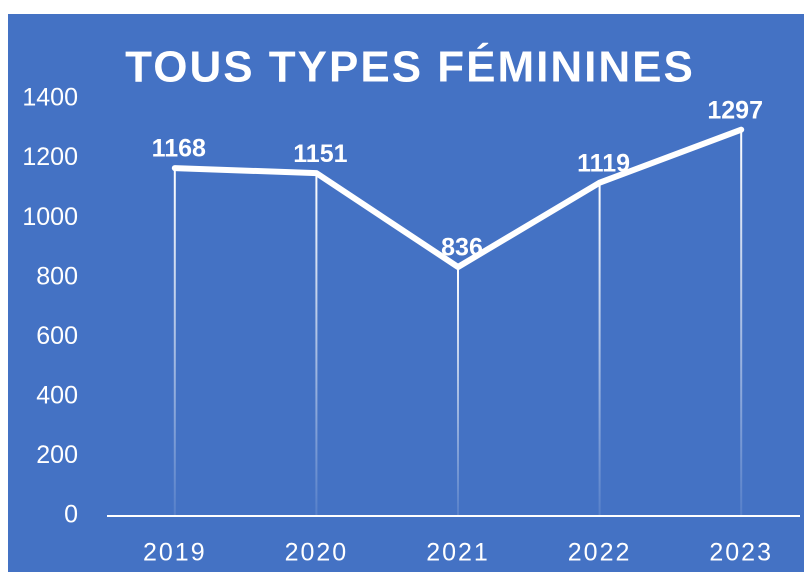 This screenshot has width=804, height=572. Describe the element at coordinates (600, 553) in the screenshot. I see `x-tick-label: 2022` at that location.